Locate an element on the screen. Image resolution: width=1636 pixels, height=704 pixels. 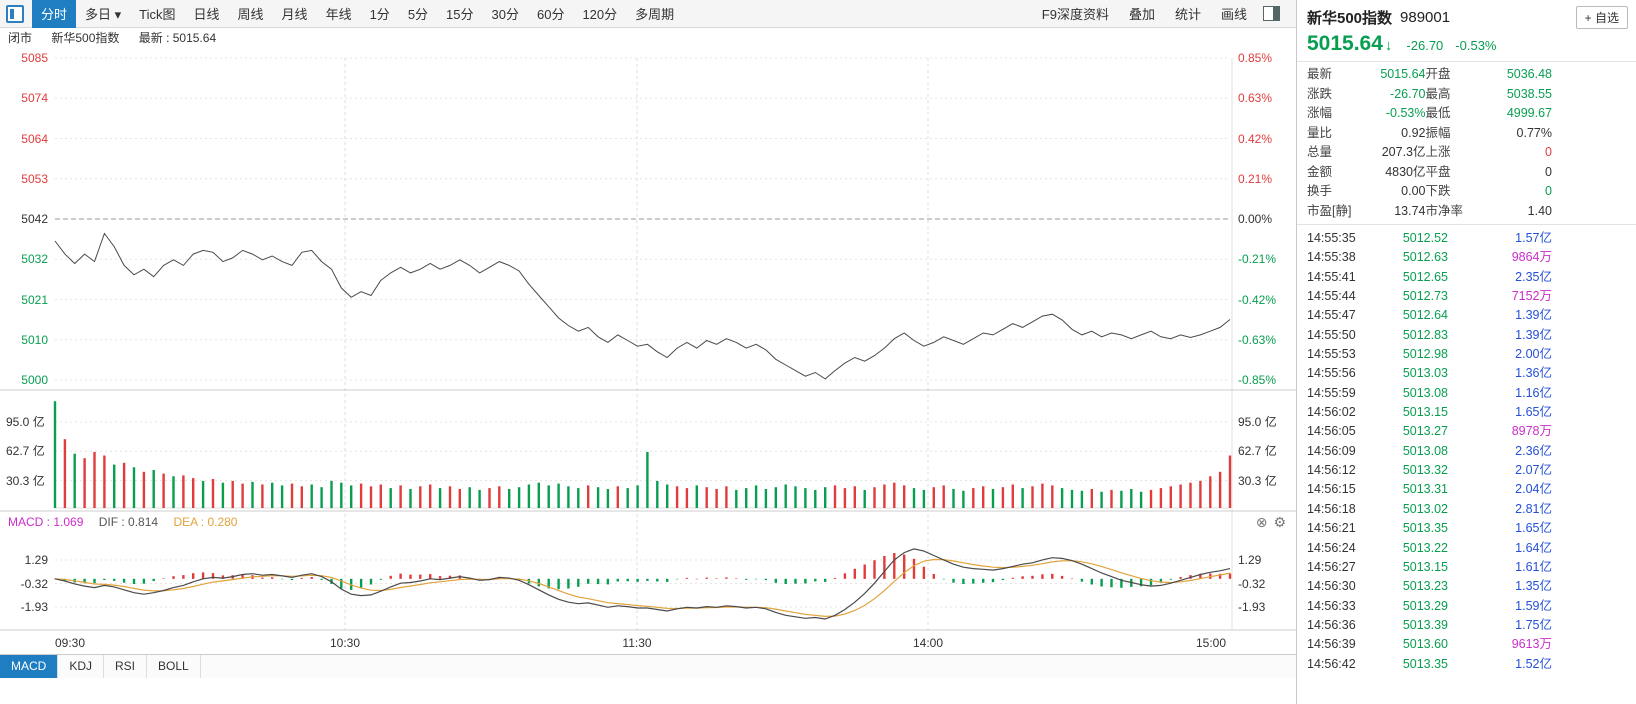
tick-price: 5013.35 is located at coordinates (1425, 663).